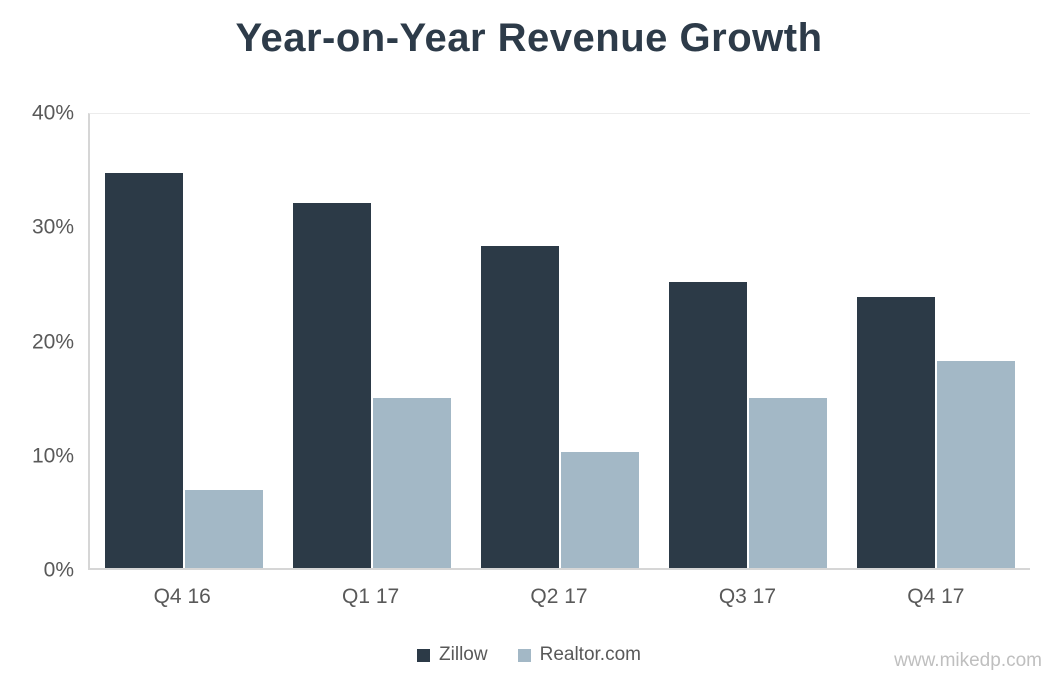  What do you see at coordinates (524, 655) in the screenshot?
I see `legend-swatch-realtor-com` at bounding box center [524, 655].